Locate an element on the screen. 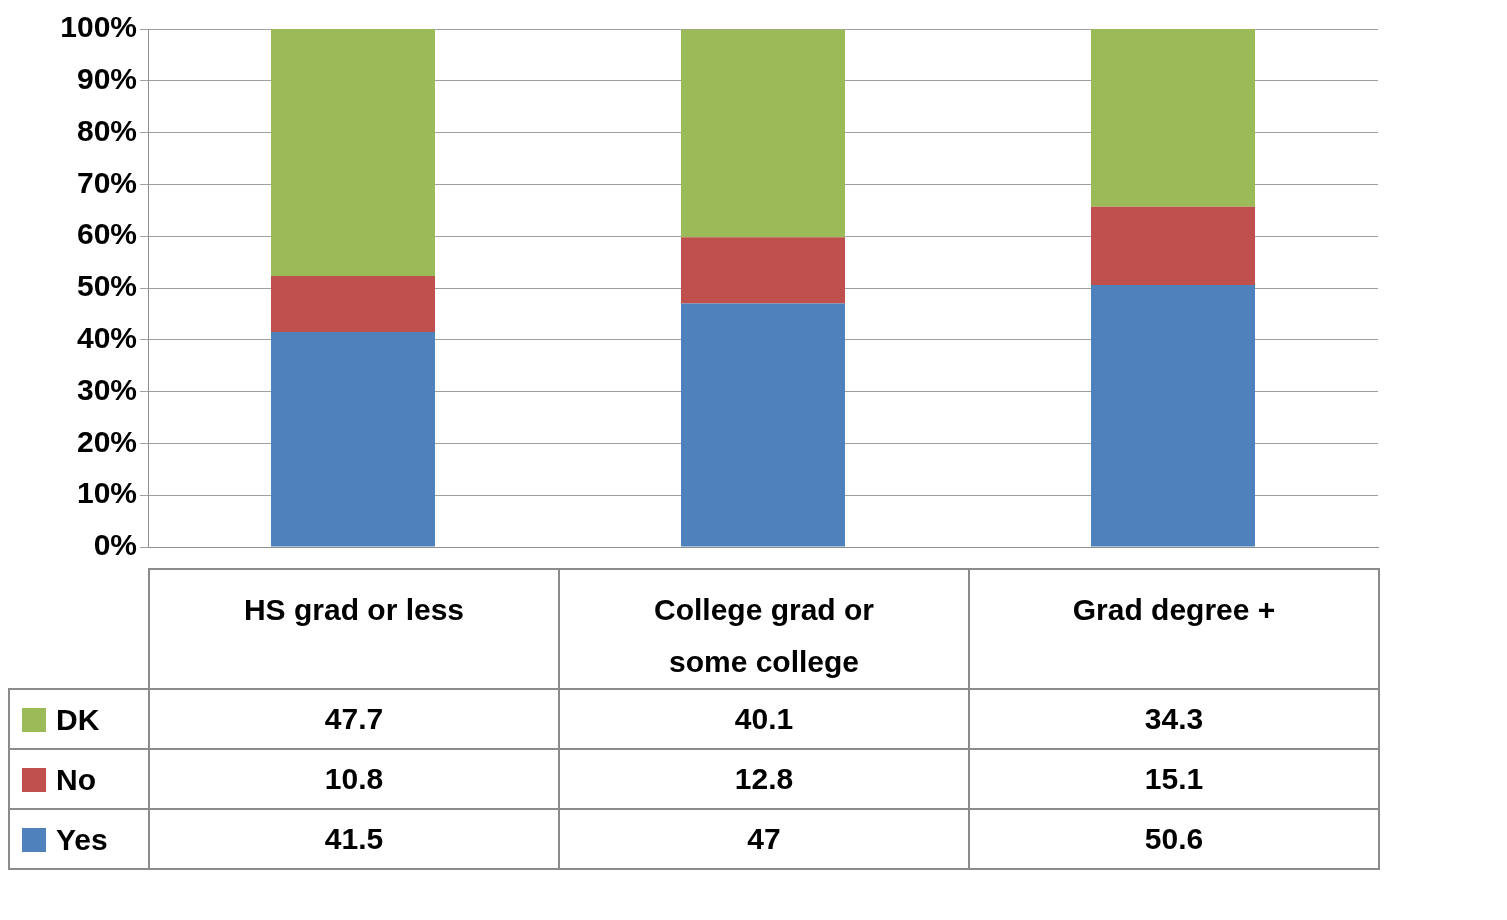  data-label: 34.3 is located at coordinates (1174, 719).